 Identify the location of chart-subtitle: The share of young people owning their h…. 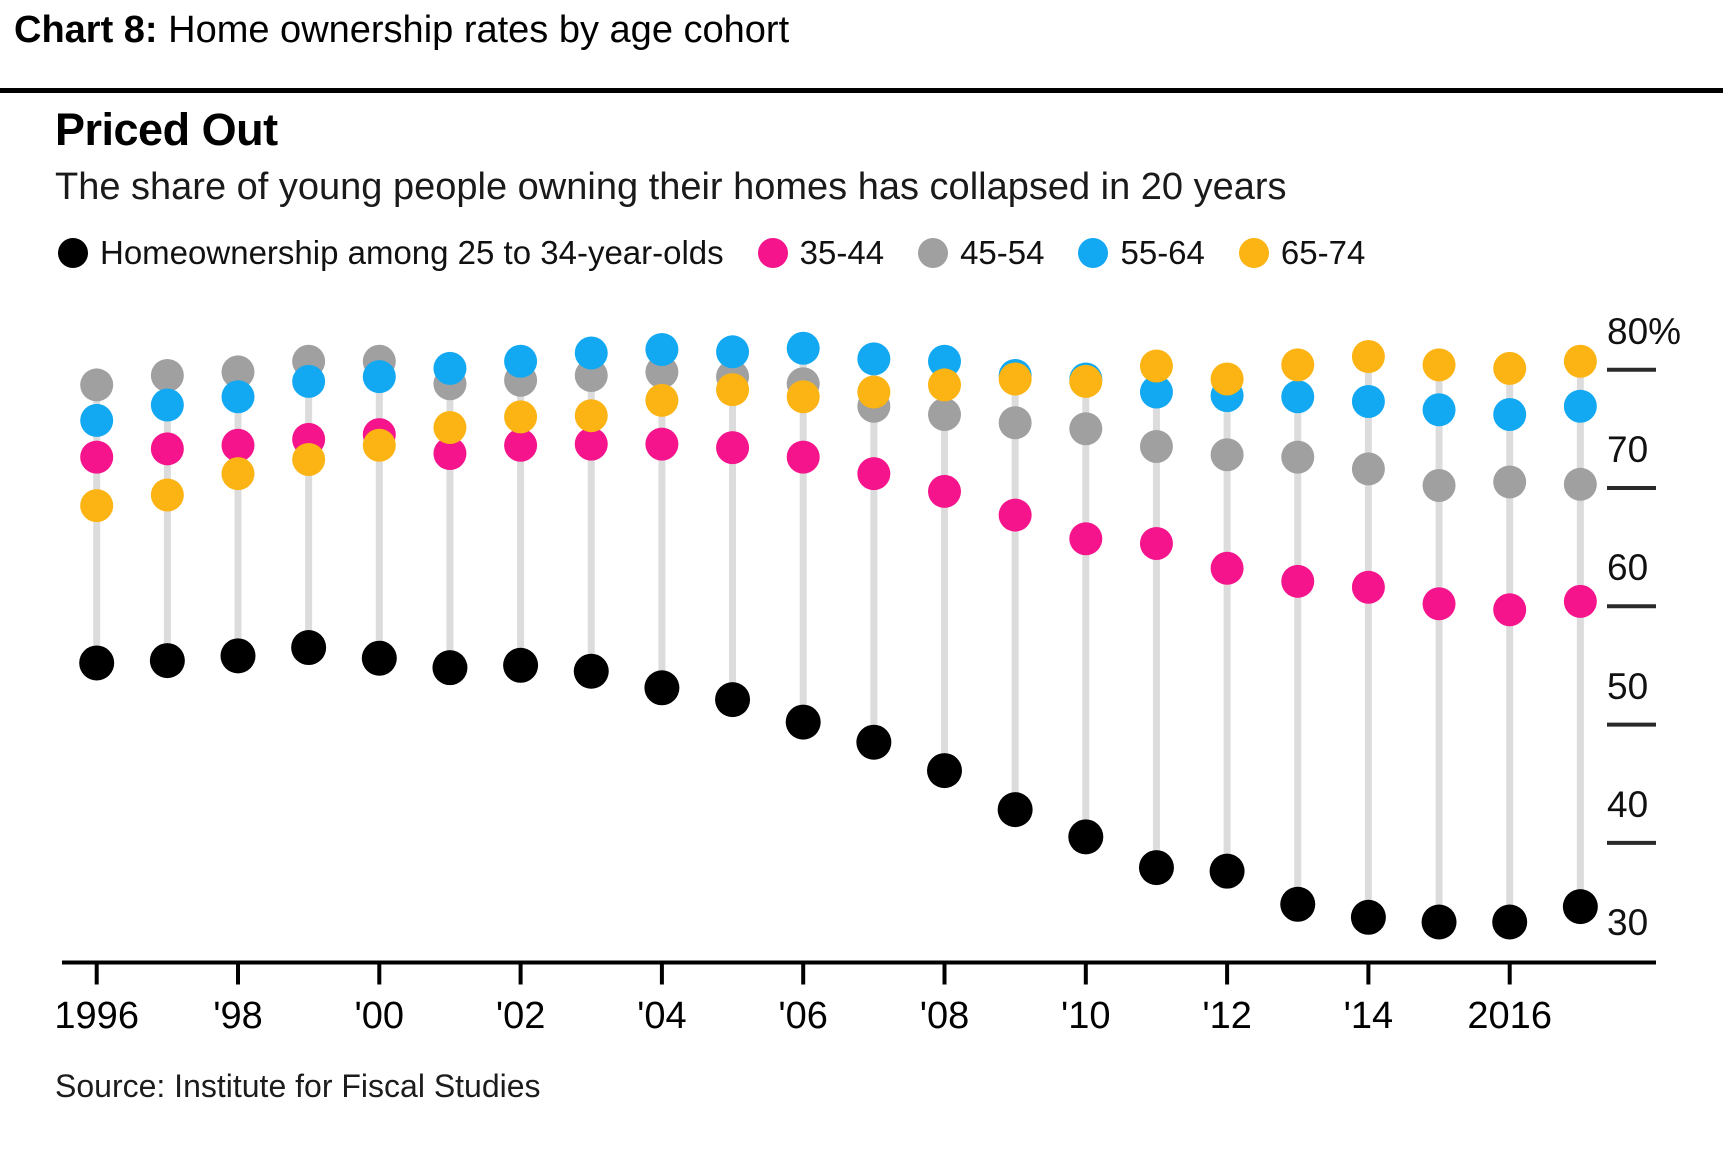
(671, 187).